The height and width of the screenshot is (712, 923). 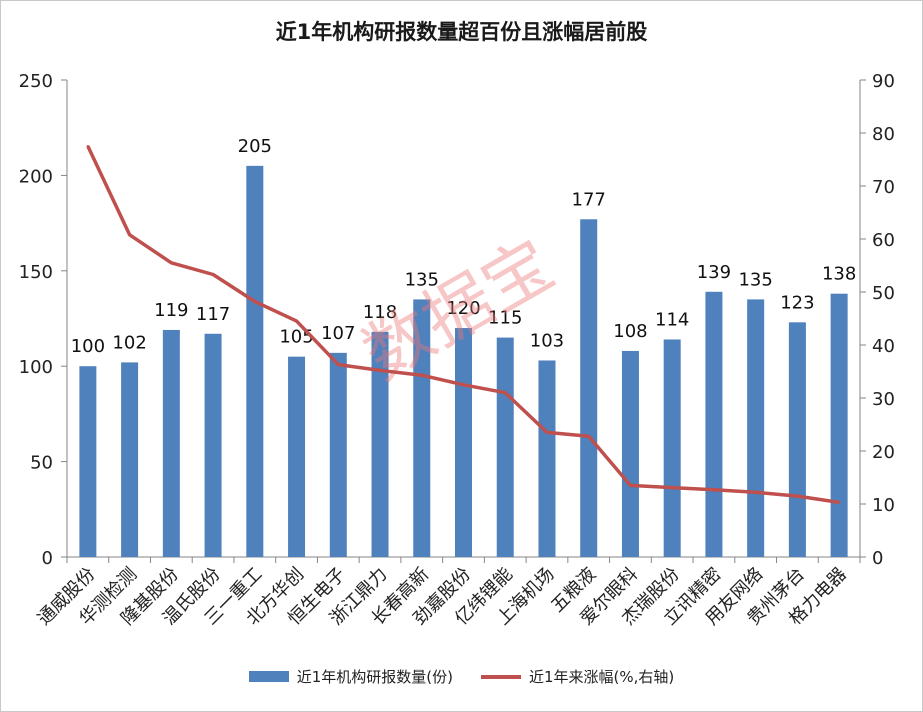 I want to click on y-left-tick-label: 150, so click(x=36, y=272).